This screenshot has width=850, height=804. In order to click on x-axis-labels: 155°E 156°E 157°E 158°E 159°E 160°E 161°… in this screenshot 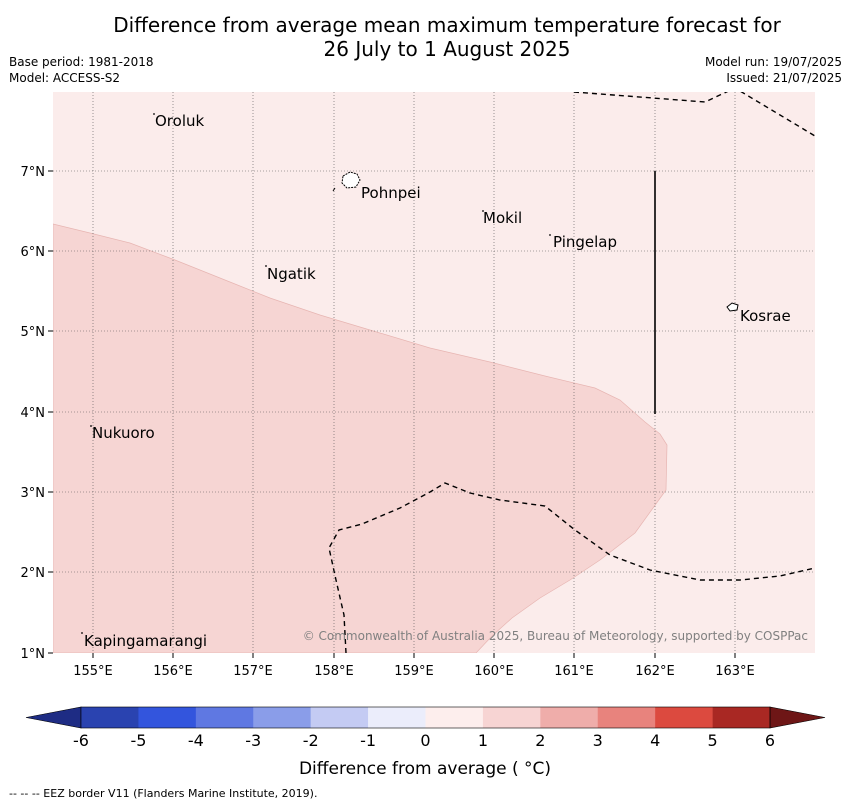, I will do `click(414, 671)`.